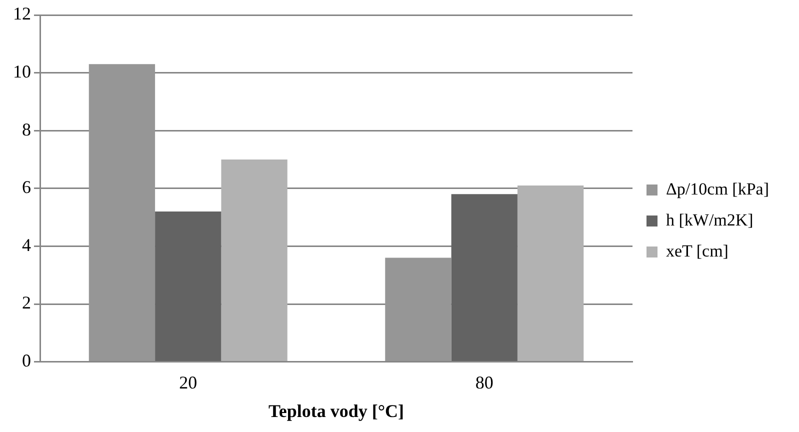 The image size is (799, 432). What do you see at coordinates (697, 250) in the screenshot?
I see `legend-label: xeT [cm]` at bounding box center [697, 250].